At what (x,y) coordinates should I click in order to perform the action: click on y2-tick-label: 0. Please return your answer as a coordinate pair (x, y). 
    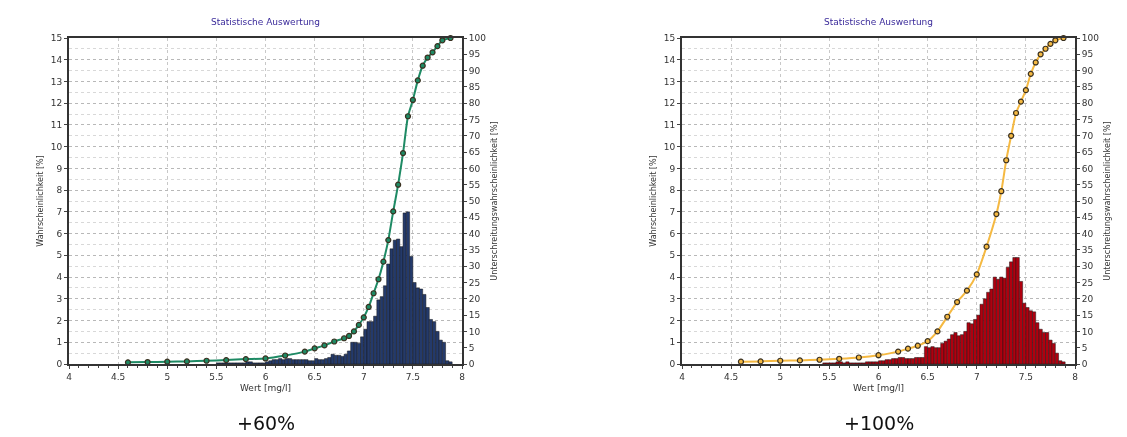
    Looking at the image, I should click on (471, 364).